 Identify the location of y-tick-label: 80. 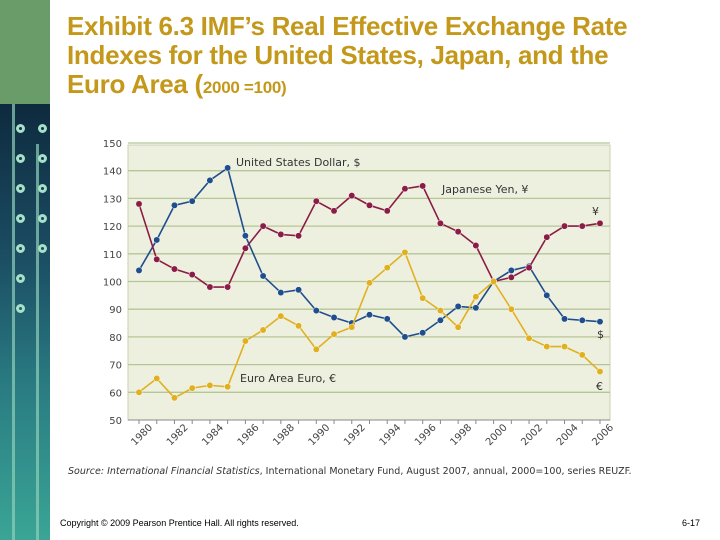
(115, 338).